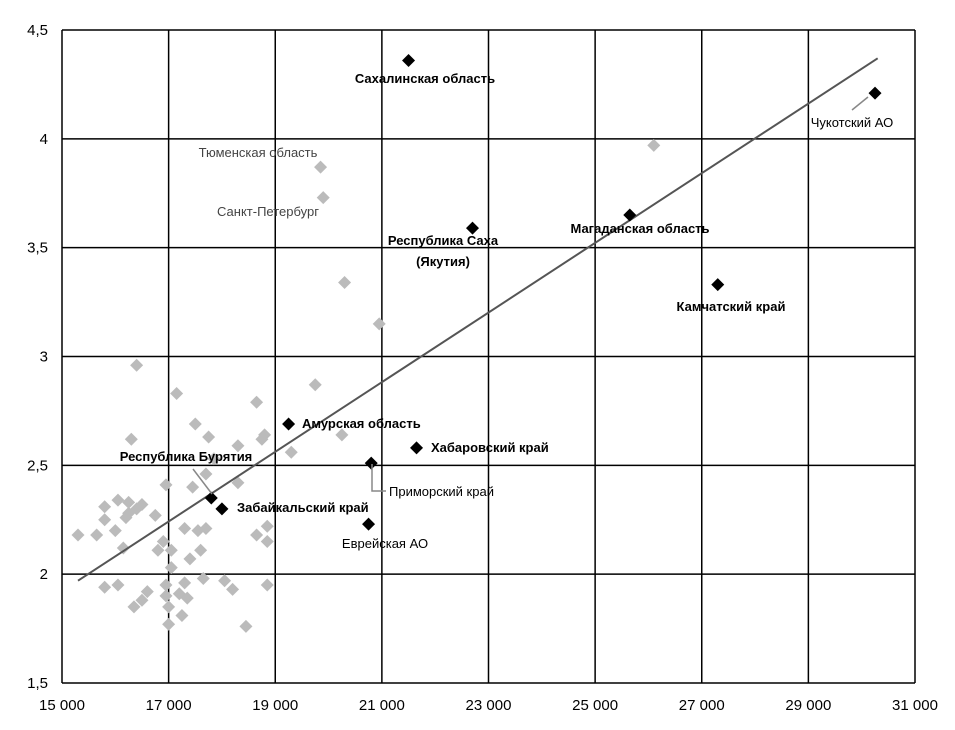 This screenshot has width=955, height=730. What do you see at coordinates (37, 248) in the screenshot?
I see `y-tick-label: 3,5` at bounding box center [37, 248].